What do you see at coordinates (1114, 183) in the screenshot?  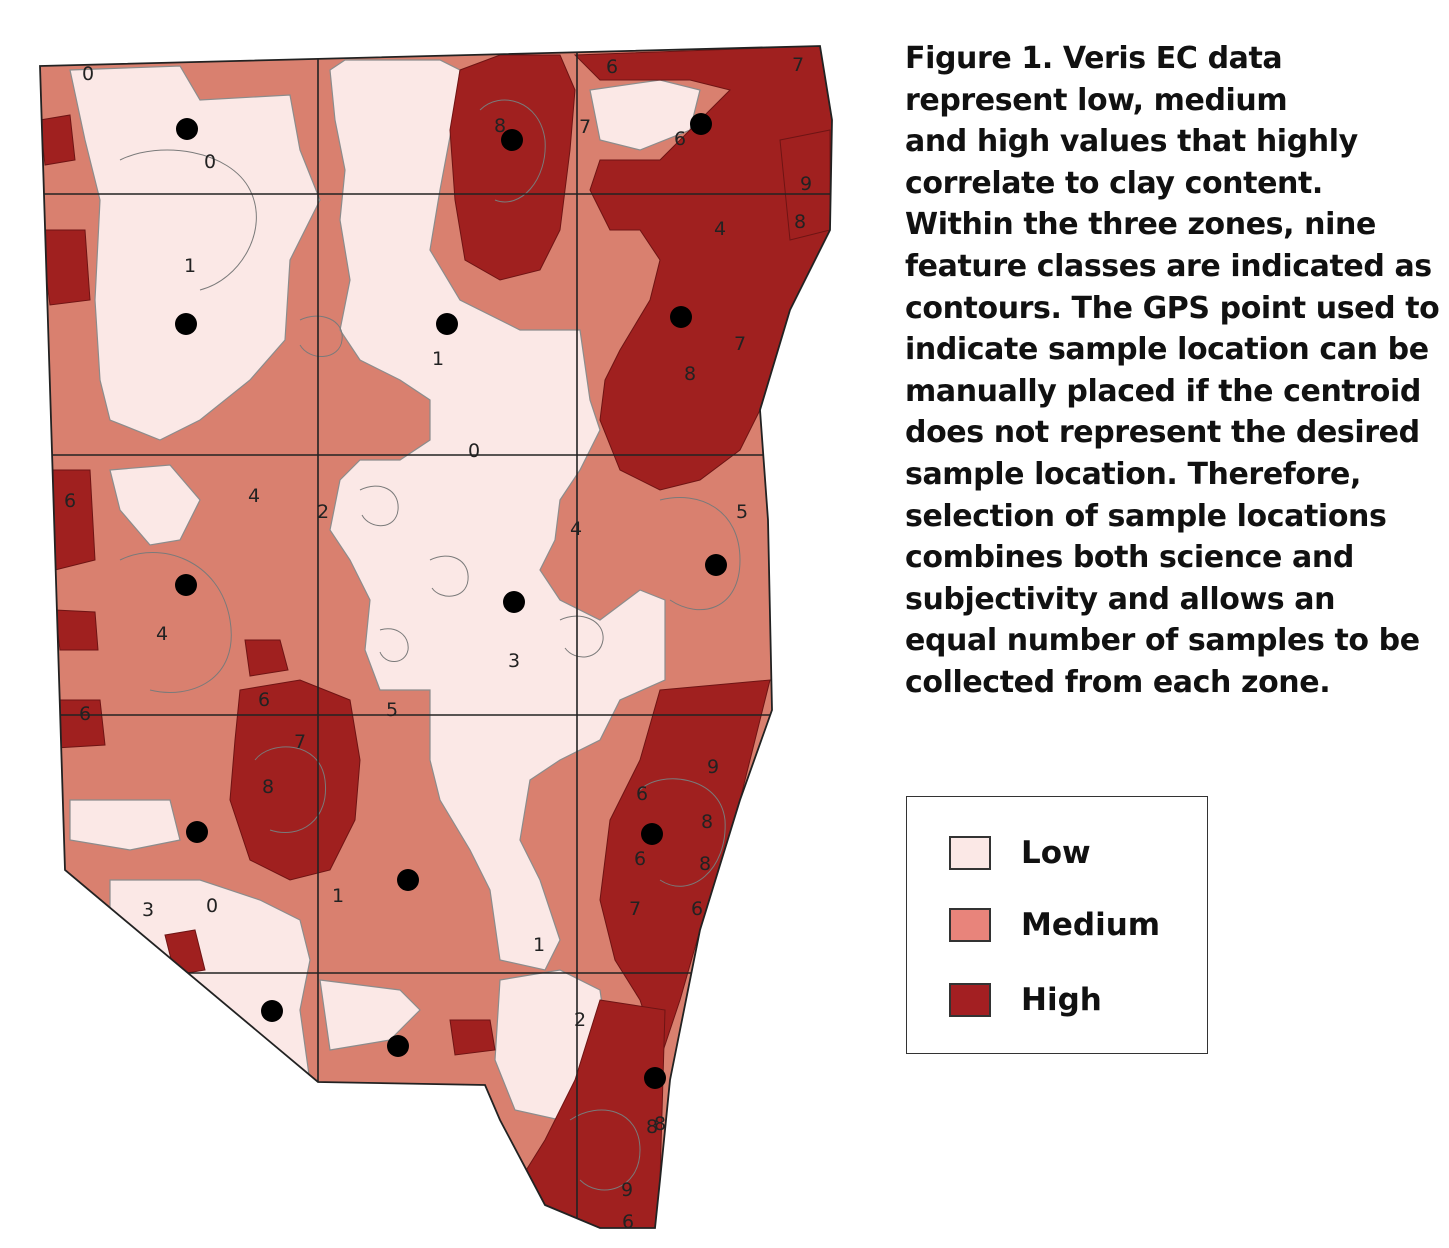 I see `caption-line: correlate to clay content.` at bounding box center [1114, 183].